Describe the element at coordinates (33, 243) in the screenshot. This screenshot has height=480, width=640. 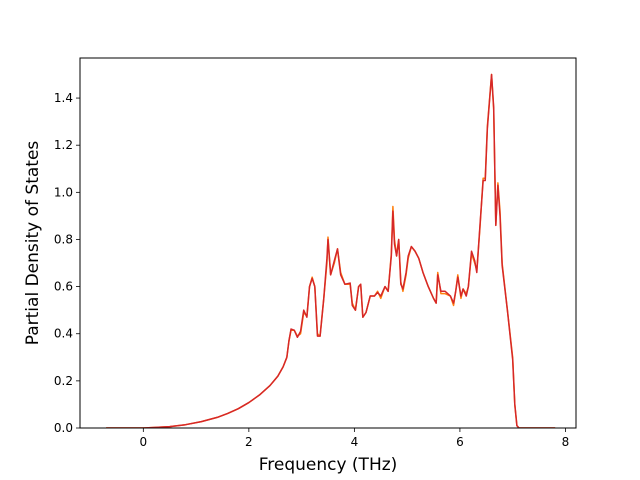
I see `y-axis-label: Partial Density of States` at that location.